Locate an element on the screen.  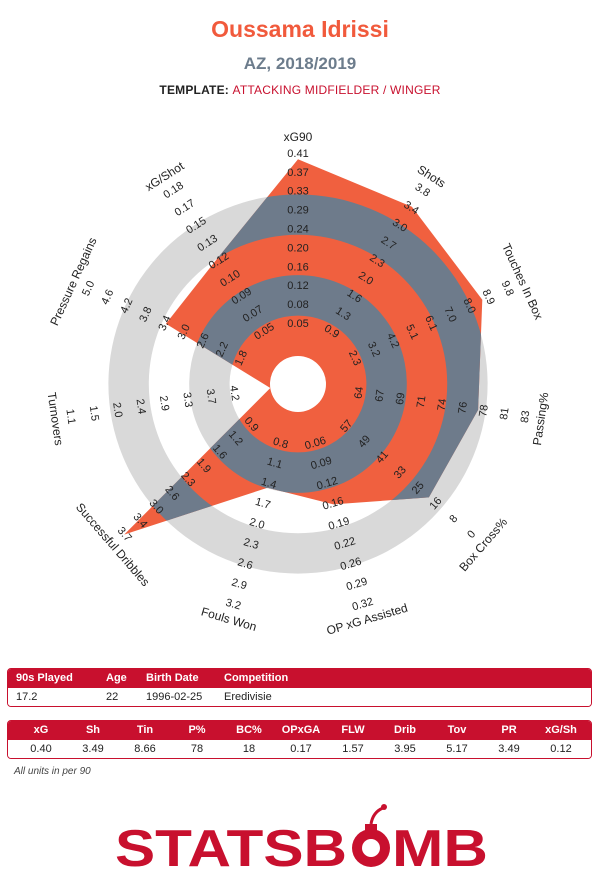
tick-label: 3.4 is located at coordinates (164, 323).